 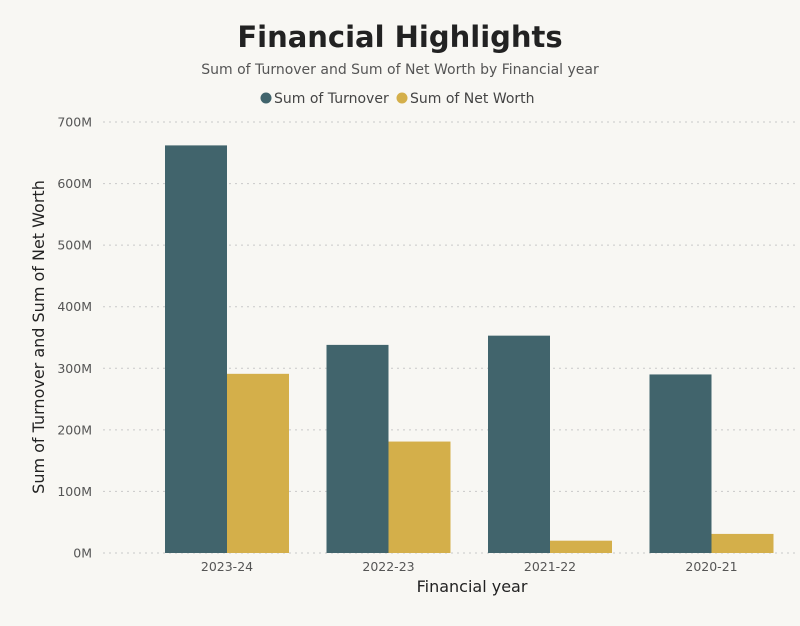 What do you see at coordinates (399, 37) in the screenshot?
I see `chart-title: Financial Highlights` at bounding box center [399, 37].